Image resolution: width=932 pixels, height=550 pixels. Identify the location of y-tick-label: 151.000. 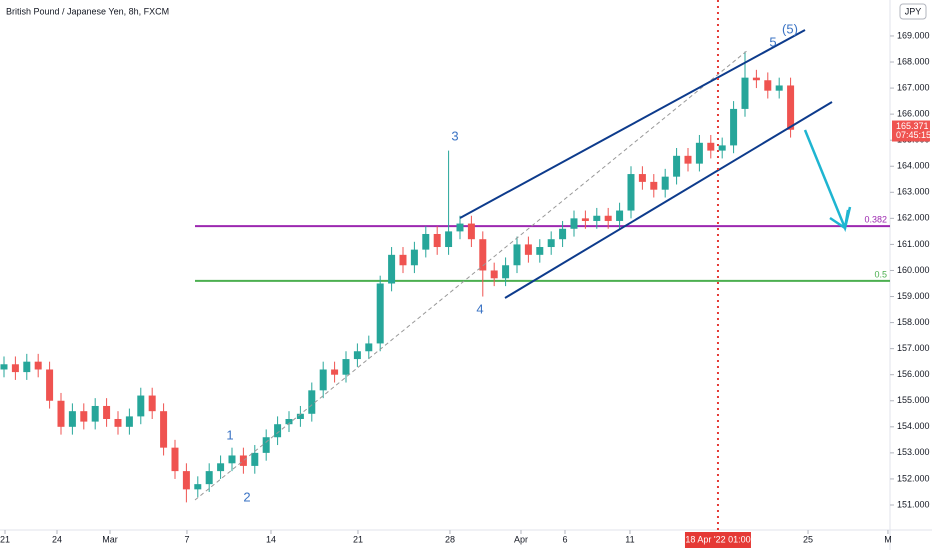
(913, 504).